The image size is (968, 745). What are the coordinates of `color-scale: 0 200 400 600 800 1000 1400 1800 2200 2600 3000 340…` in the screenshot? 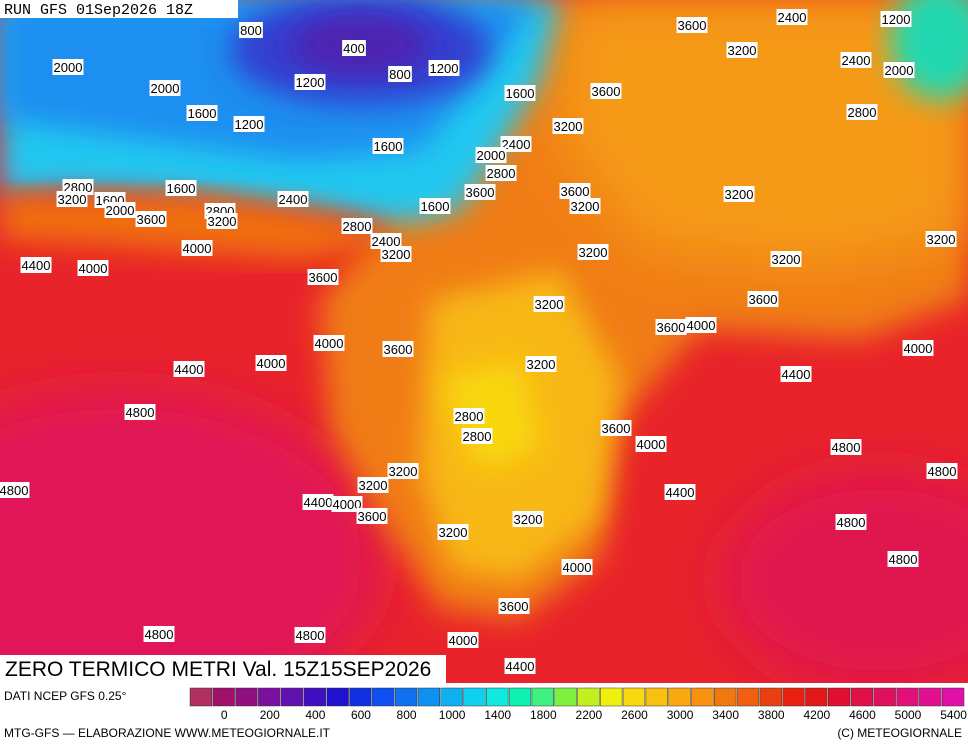 It's located at (578, 704).